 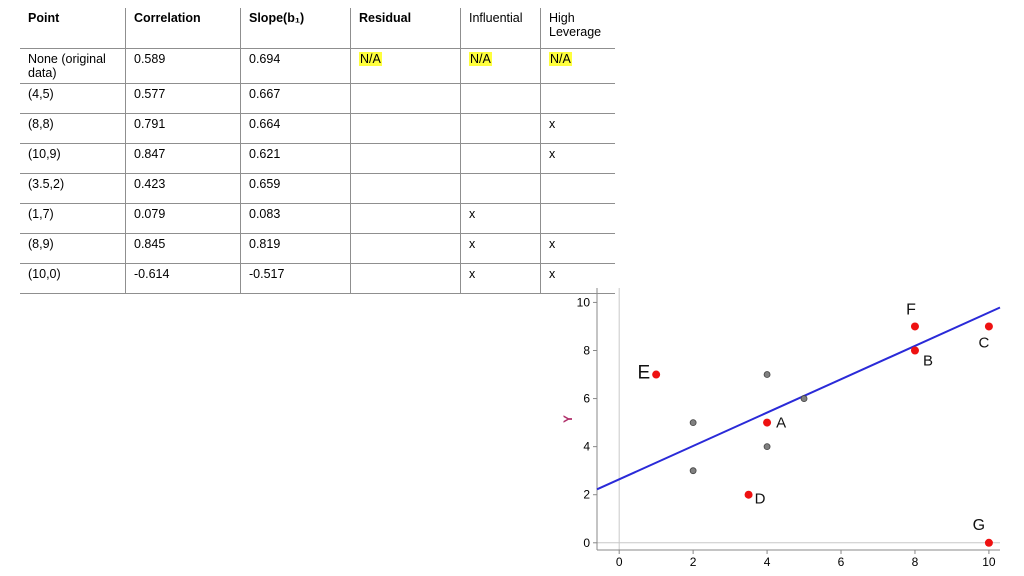 What do you see at coordinates (183, 66) in the screenshot?
I see `cell-correlation: 0.589` at bounding box center [183, 66].